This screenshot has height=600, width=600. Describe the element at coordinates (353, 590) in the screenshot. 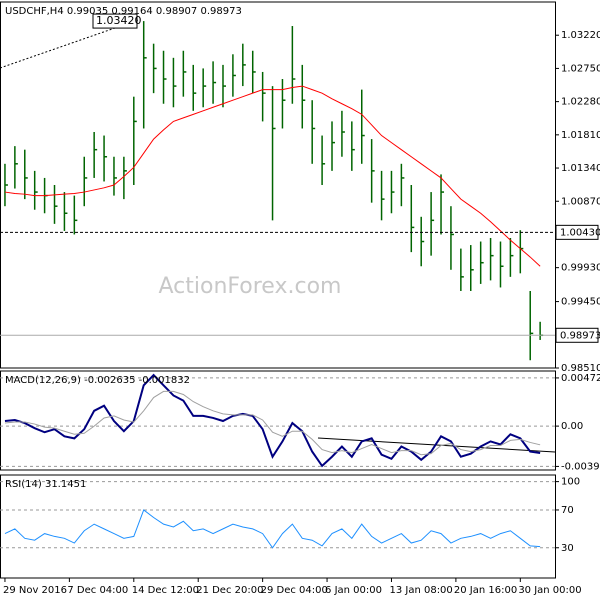

I see `x-tick-label: 6 Jan 00:00` at that location.